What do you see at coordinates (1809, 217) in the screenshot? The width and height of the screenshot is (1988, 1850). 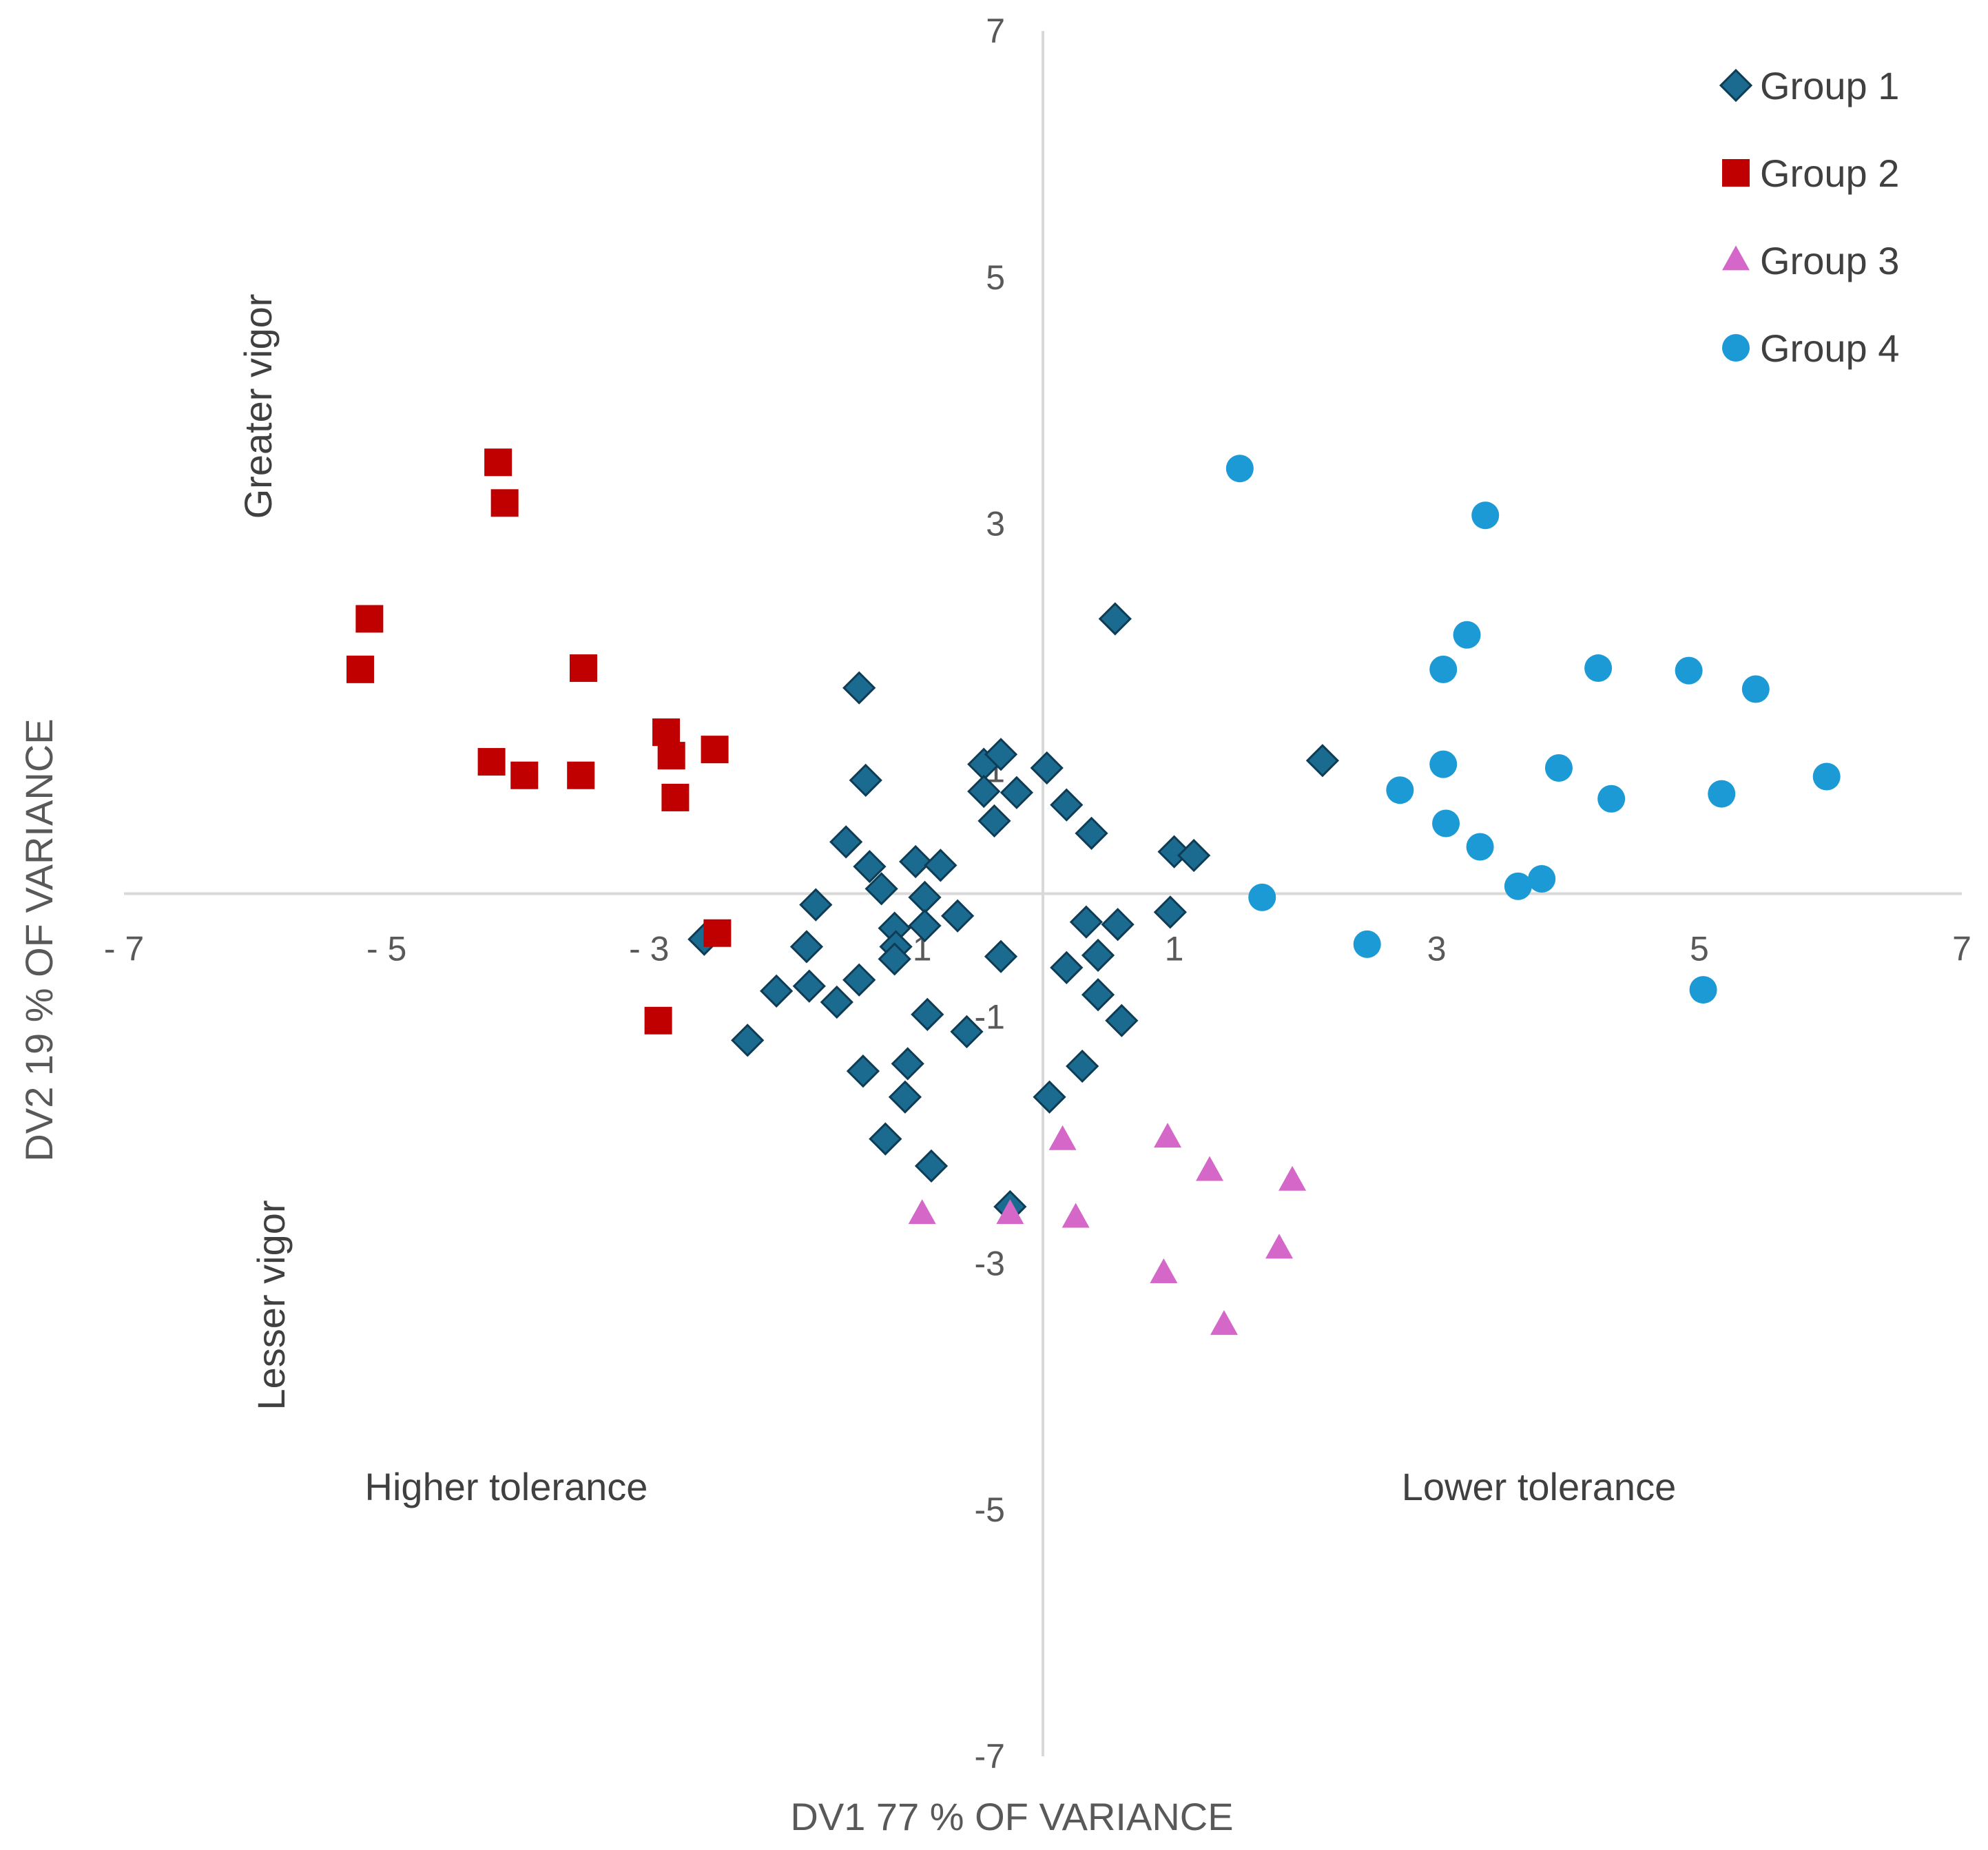 I see `legend: Group 1 Group 2 Group 3 Group 4` at bounding box center [1809, 217].